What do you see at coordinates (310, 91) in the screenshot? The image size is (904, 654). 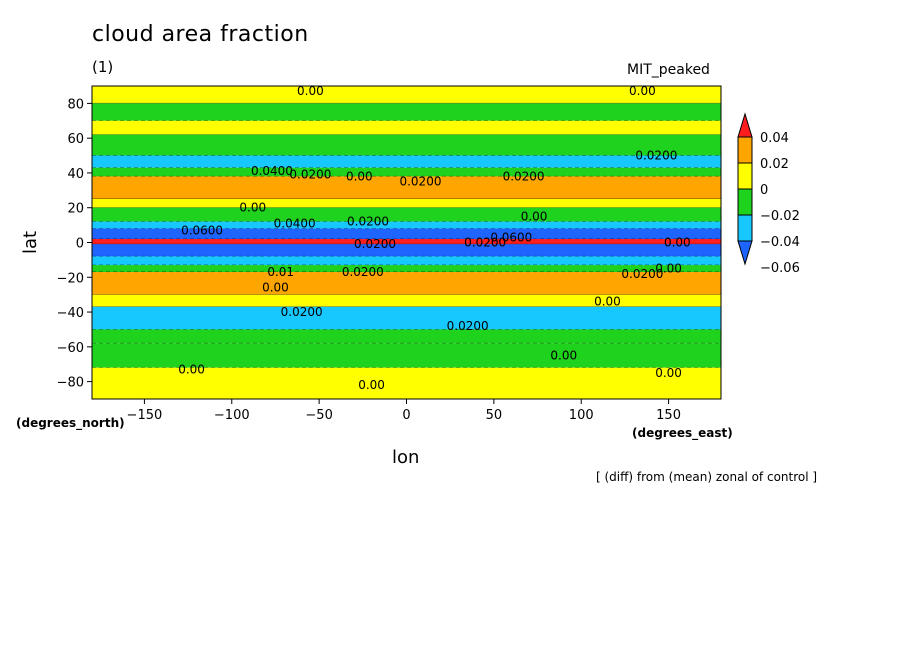 I see `contour-label-0: 0.00` at bounding box center [310, 91].